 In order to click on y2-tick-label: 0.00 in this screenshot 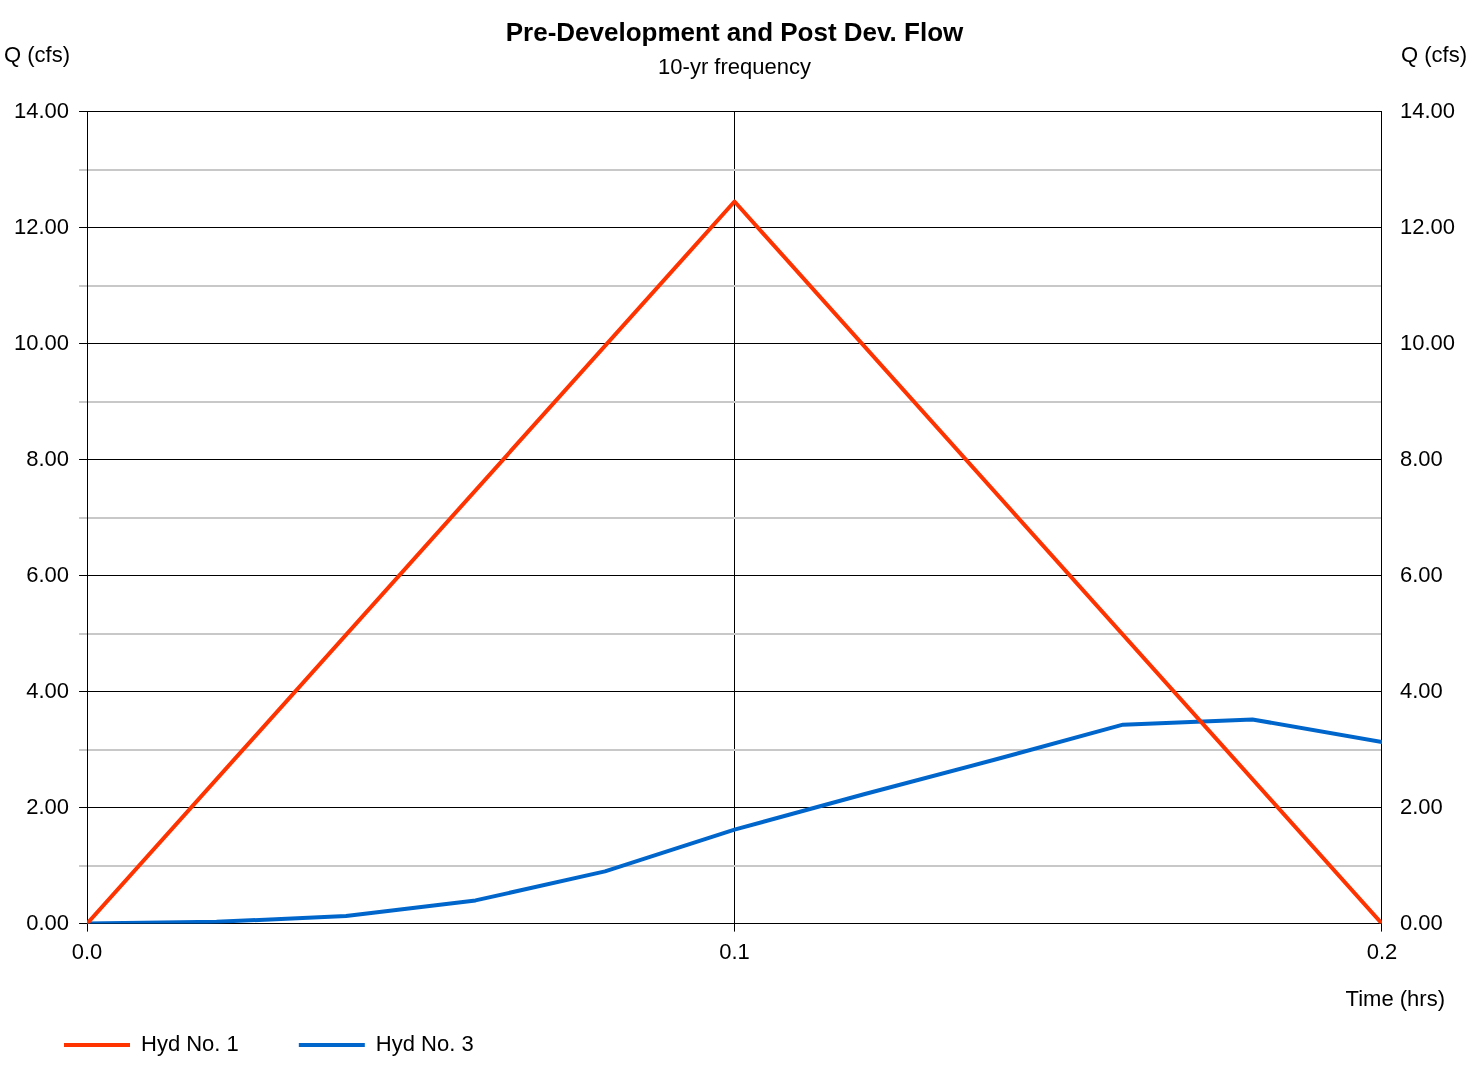, I will do `click(1421, 922)`.